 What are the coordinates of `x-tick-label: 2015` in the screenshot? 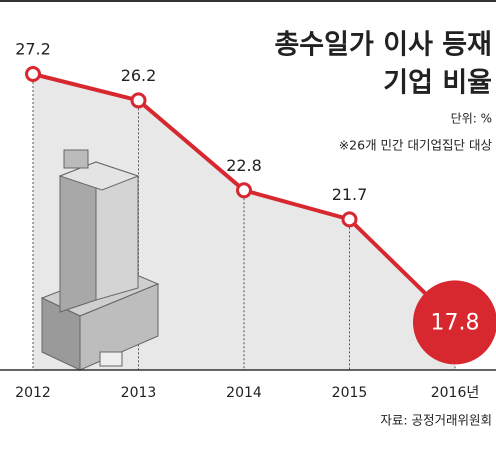 It's located at (350, 393).